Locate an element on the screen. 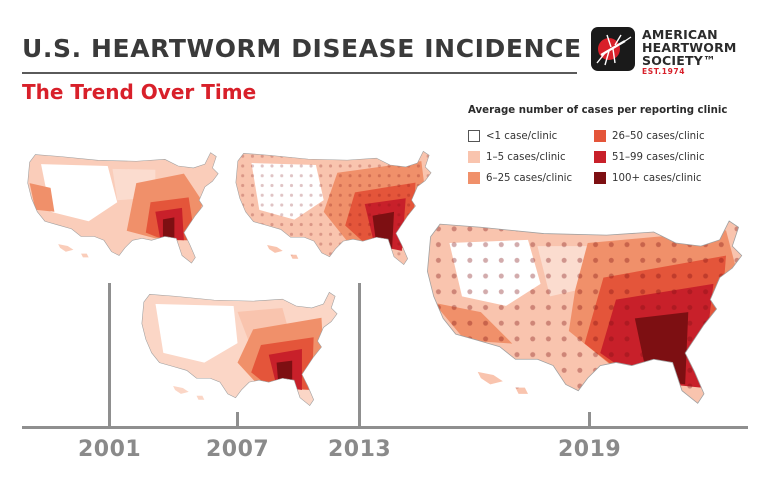  timeline-tick-2013 is located at coordinates (359, 355).